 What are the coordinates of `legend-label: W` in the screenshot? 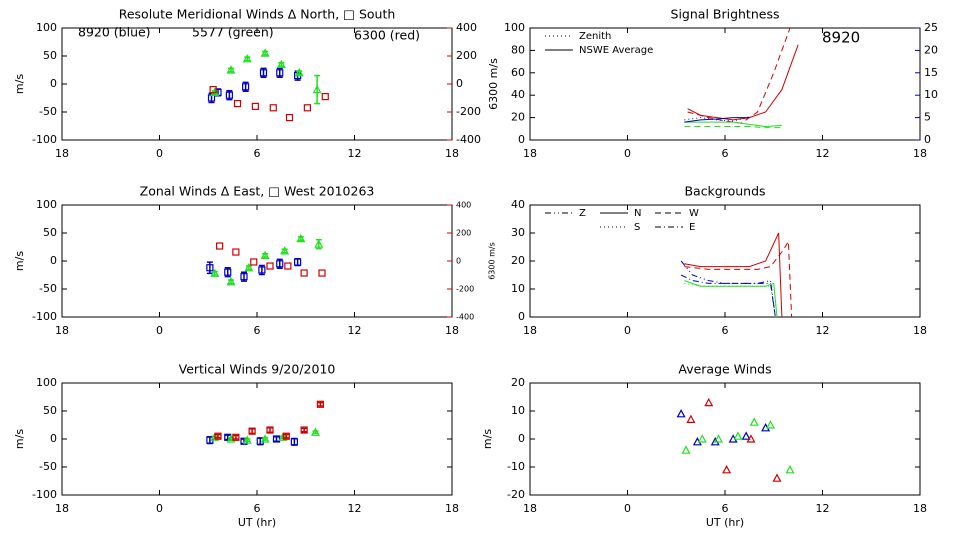 It's located at (694, 213).